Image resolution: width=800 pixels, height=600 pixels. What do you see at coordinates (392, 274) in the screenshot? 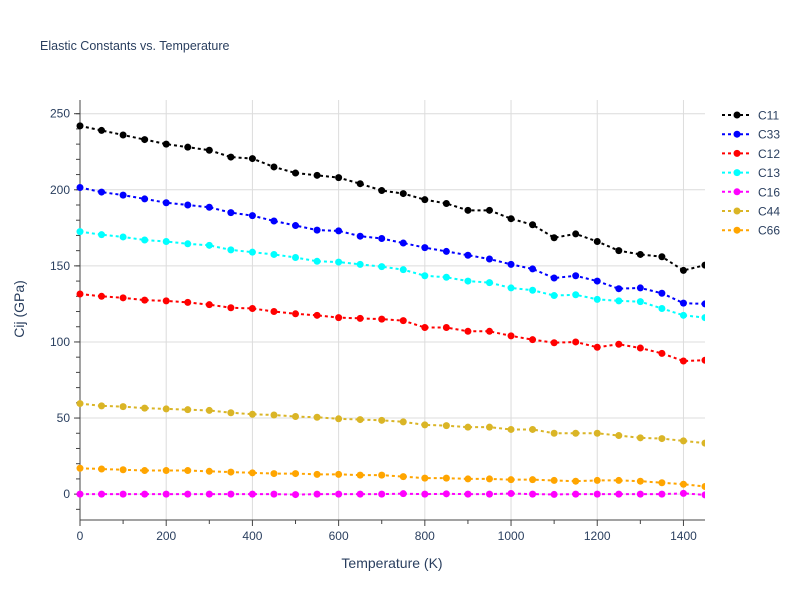
I see `series-line-c13` at bounding box center [392, 274].